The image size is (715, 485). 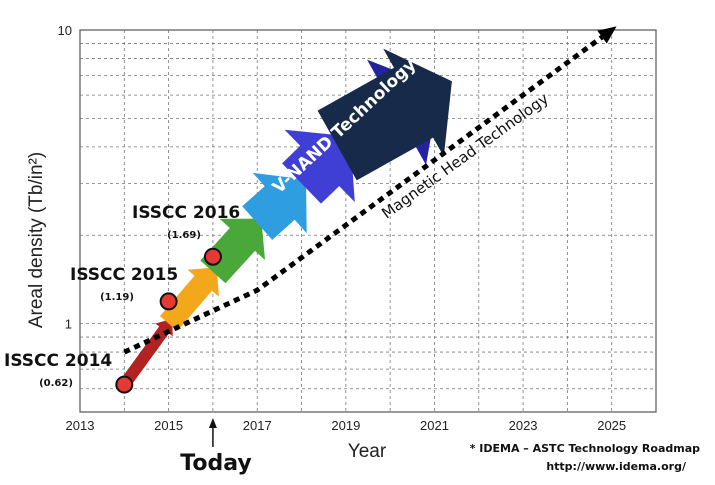 What do you see at coordinates (585, 448) in the screenshot?
I see `source-line-1: * IDEMA – ASTC Technology Roadmap` at bounding box center [585, 448].